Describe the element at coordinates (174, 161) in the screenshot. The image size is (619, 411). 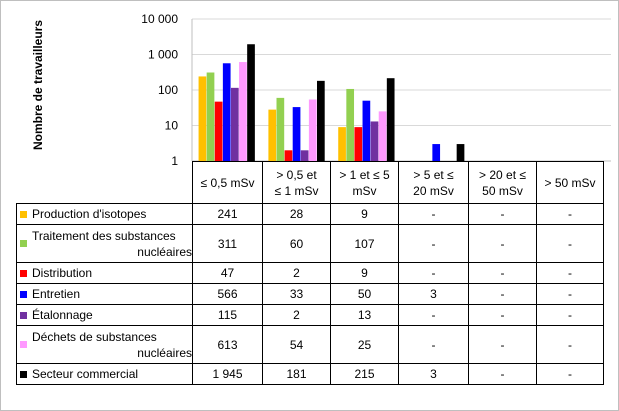
I see `y-tick-label: 1` at that location.